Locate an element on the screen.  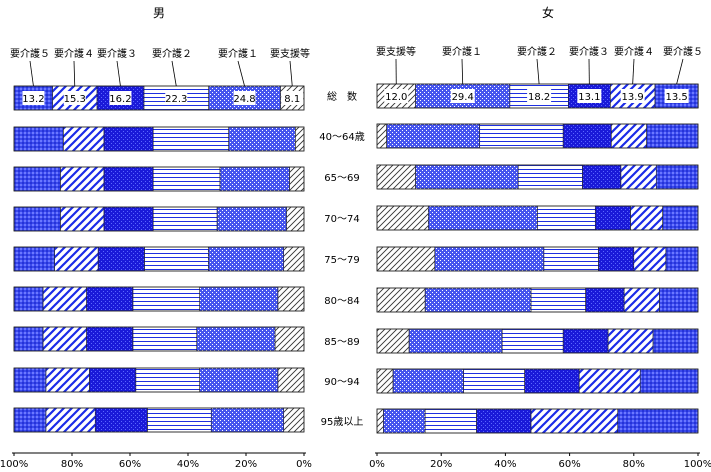
category-label: 75～79 is located at coordinates (341, 260).